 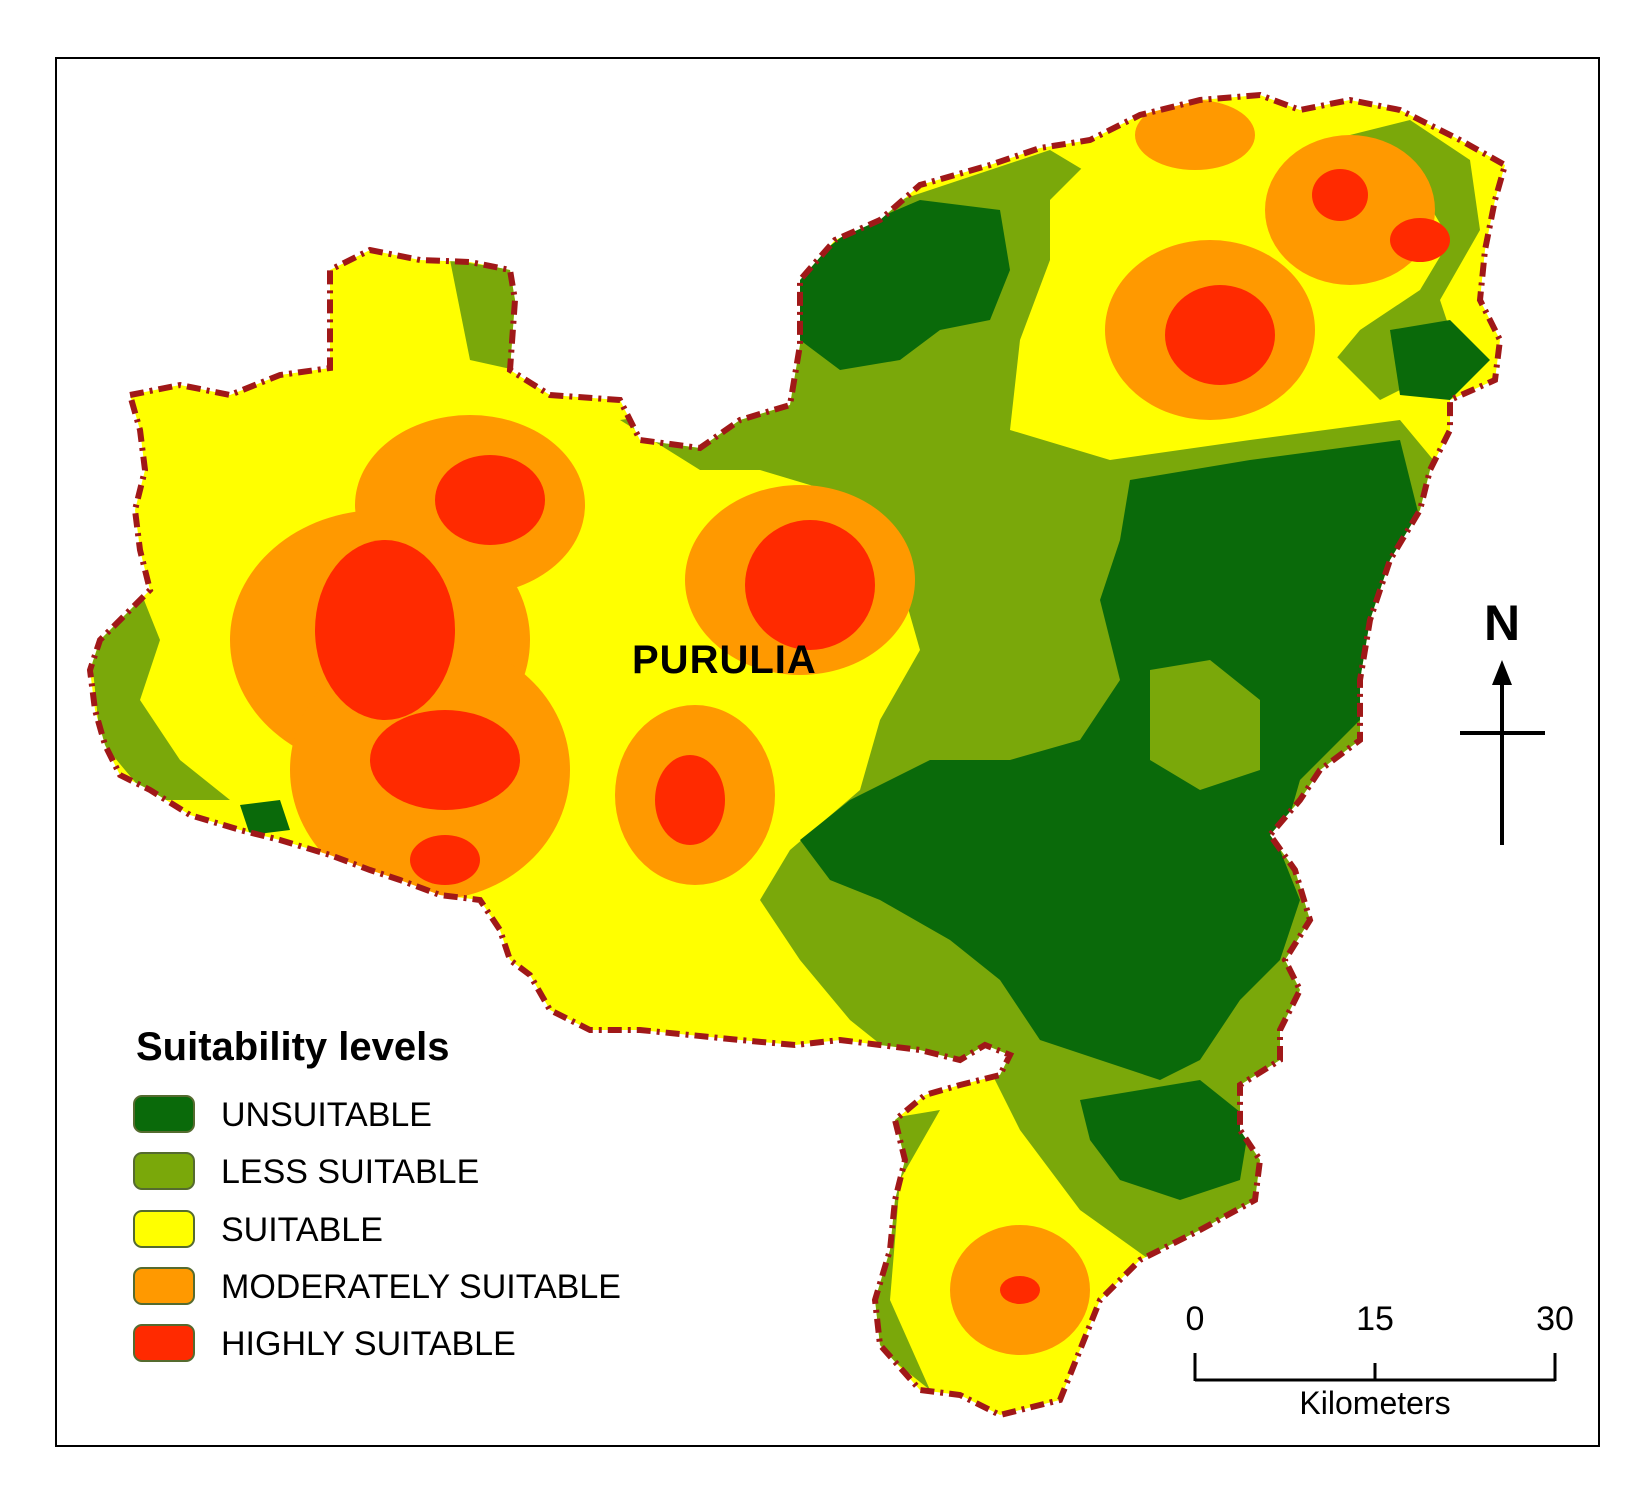 What do you see at coordinates (1340, 195) in the screenshot?
I see `zone-high-ne-b` at bounding box center [1340, 195].